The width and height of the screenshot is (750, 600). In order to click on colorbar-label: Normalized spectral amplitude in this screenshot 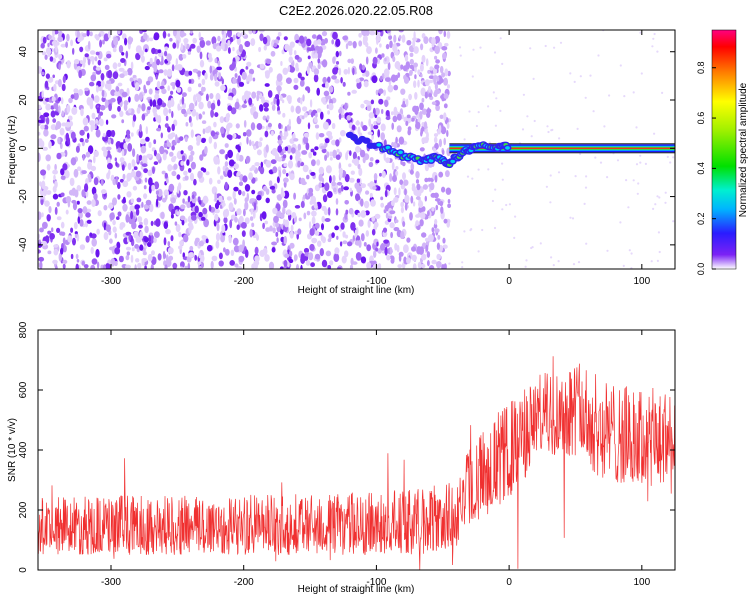, I will do `click(743, 149)`.